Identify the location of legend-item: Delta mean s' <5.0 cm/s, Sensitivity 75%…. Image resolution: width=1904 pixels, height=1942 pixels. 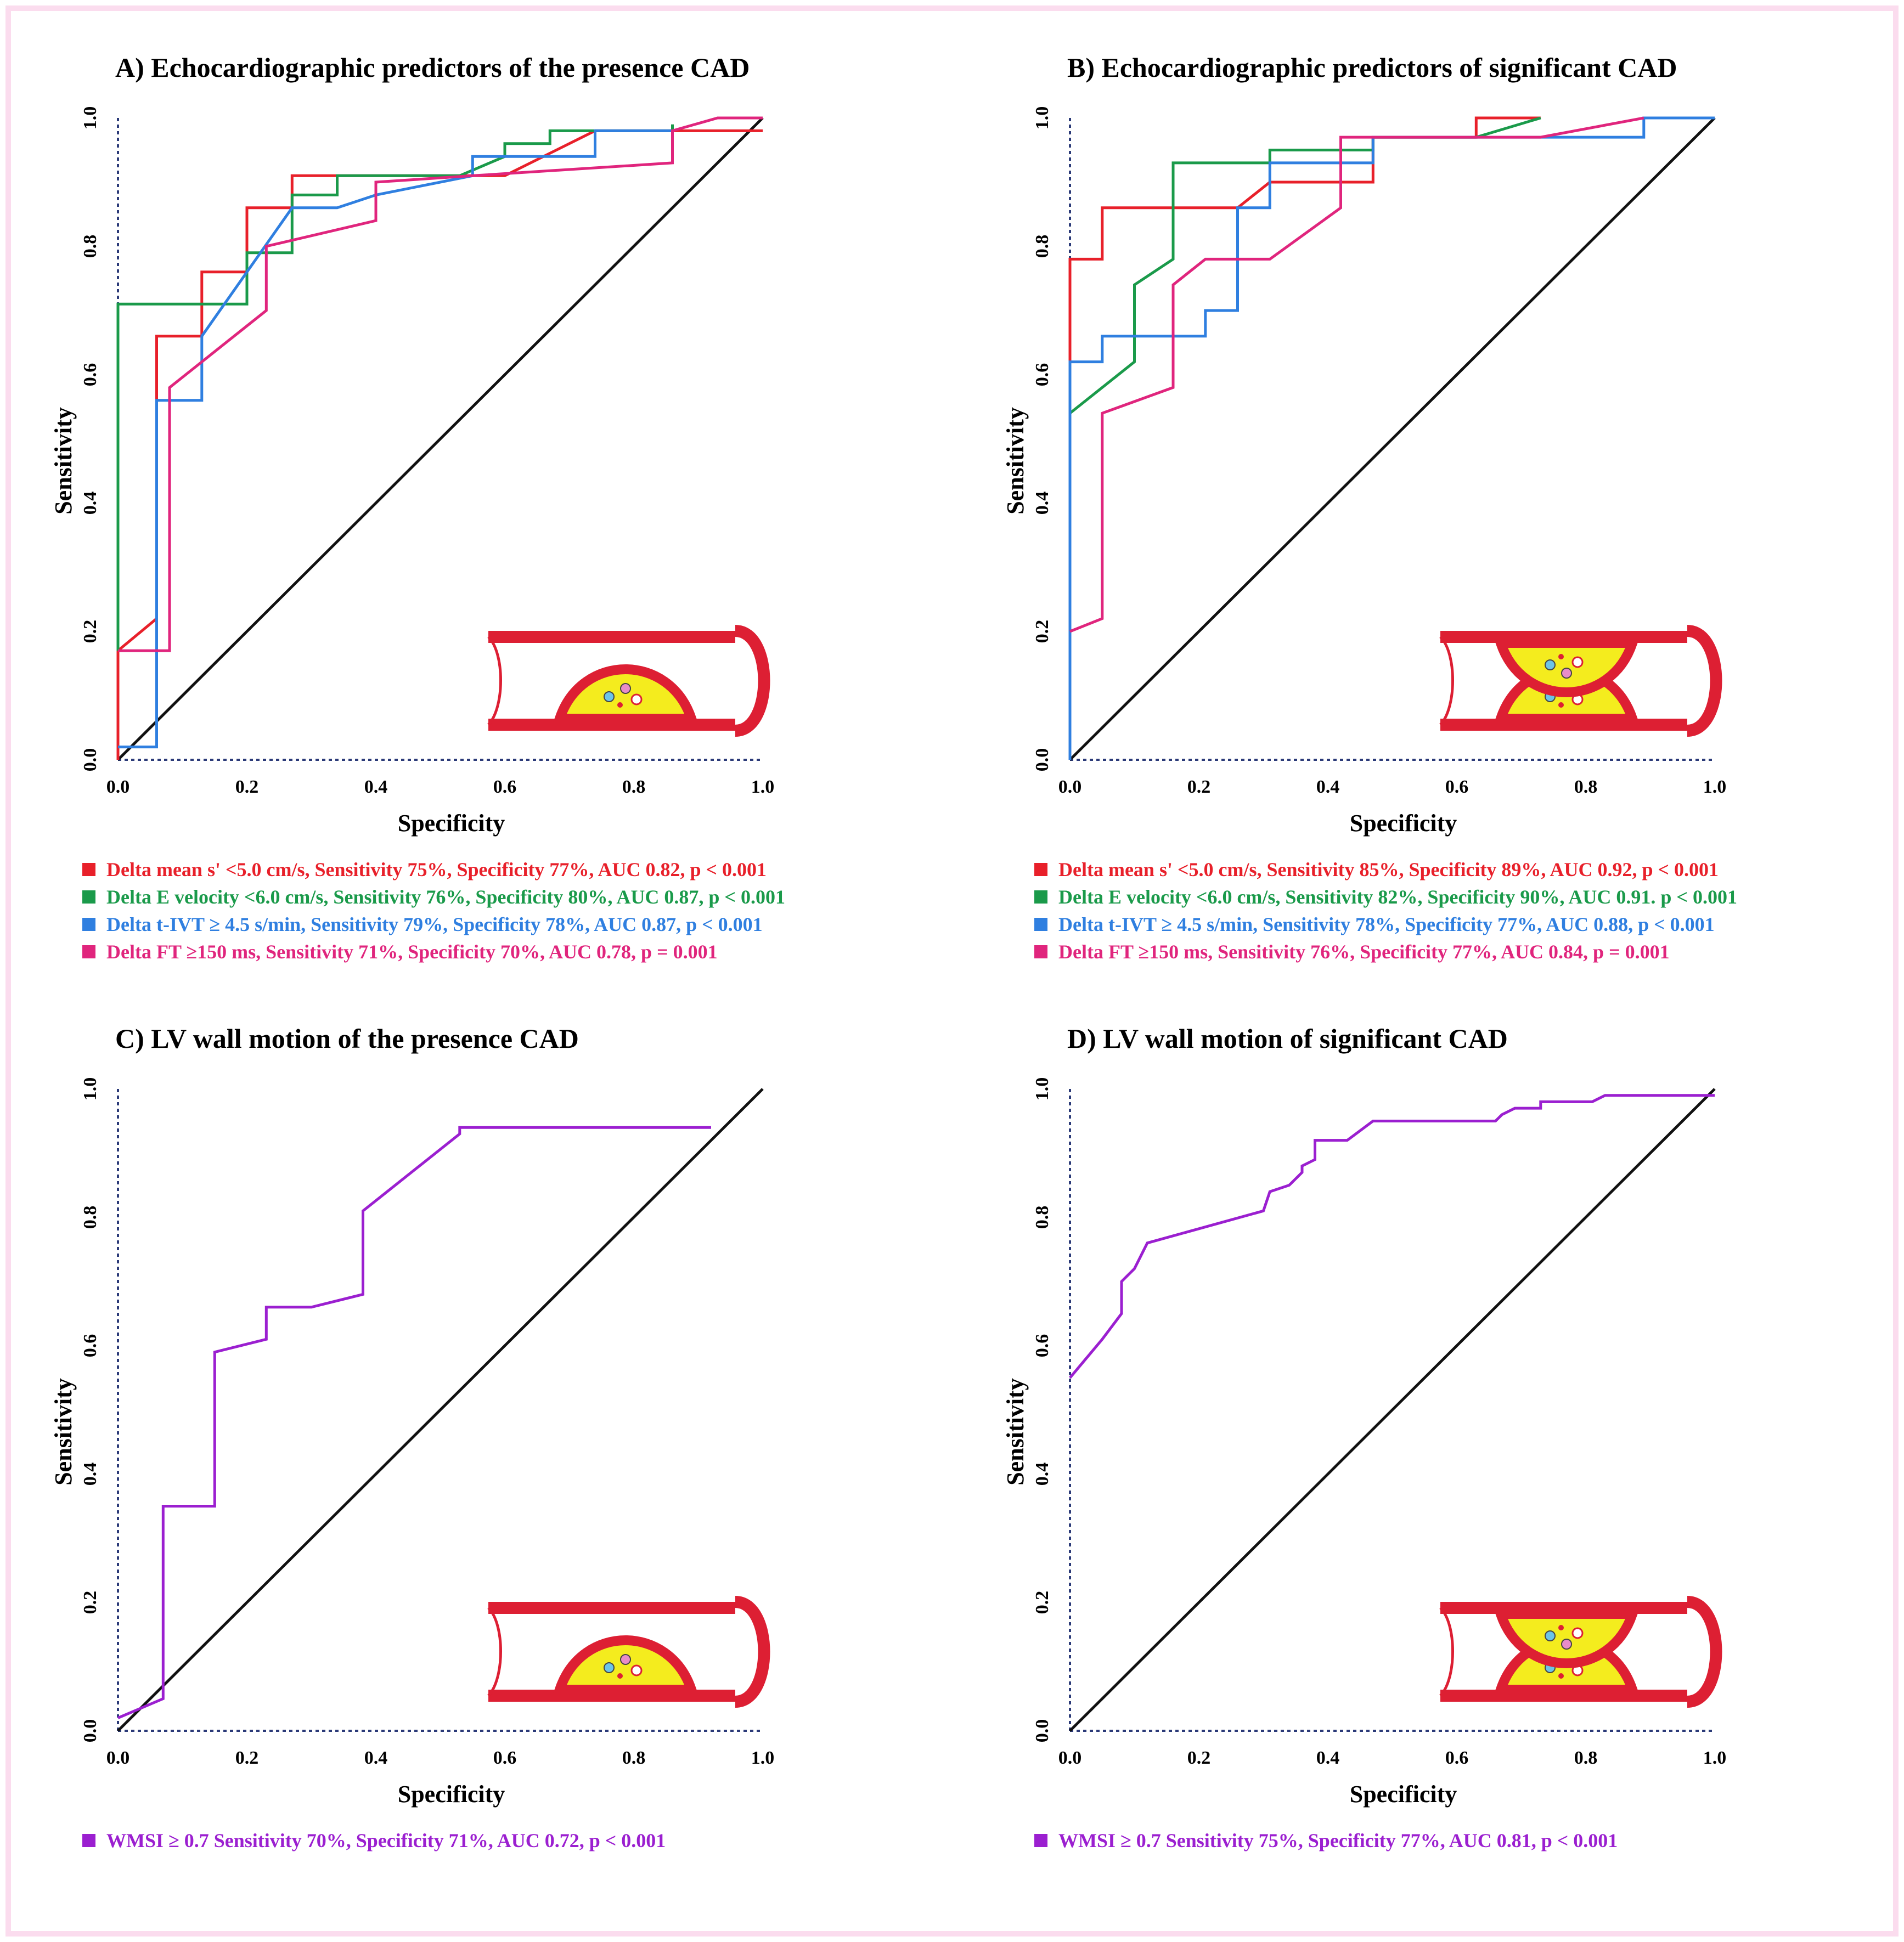
(510, 869).